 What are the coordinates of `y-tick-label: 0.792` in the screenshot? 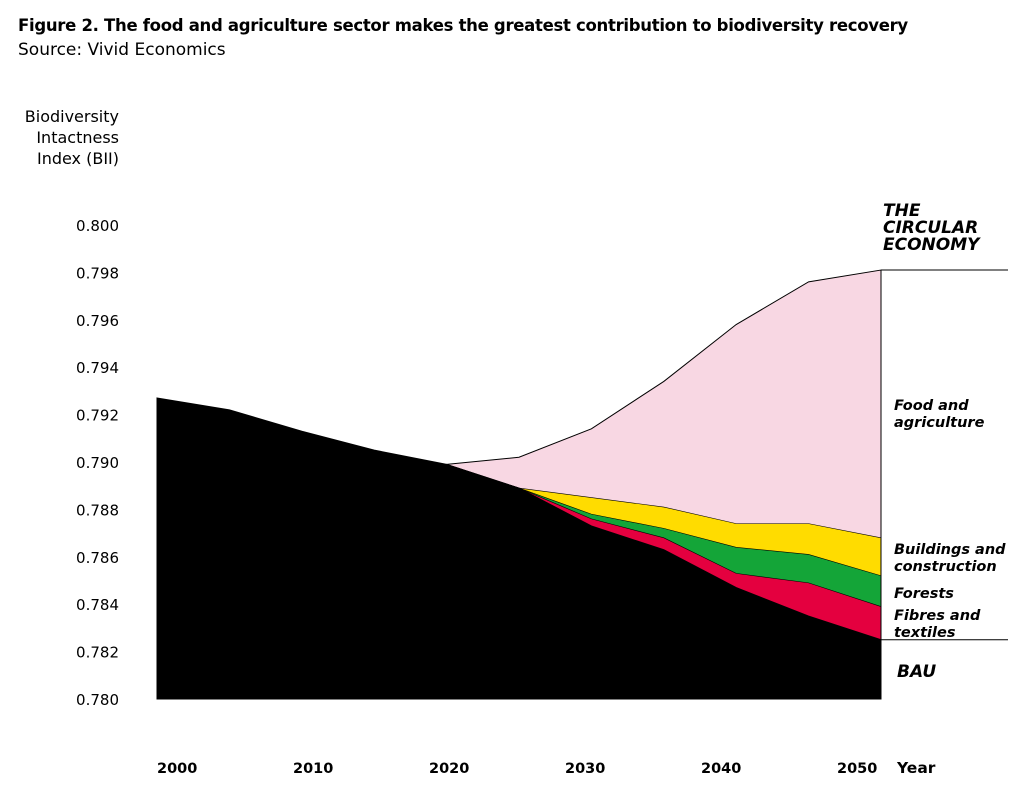 It's located at (97, 416).